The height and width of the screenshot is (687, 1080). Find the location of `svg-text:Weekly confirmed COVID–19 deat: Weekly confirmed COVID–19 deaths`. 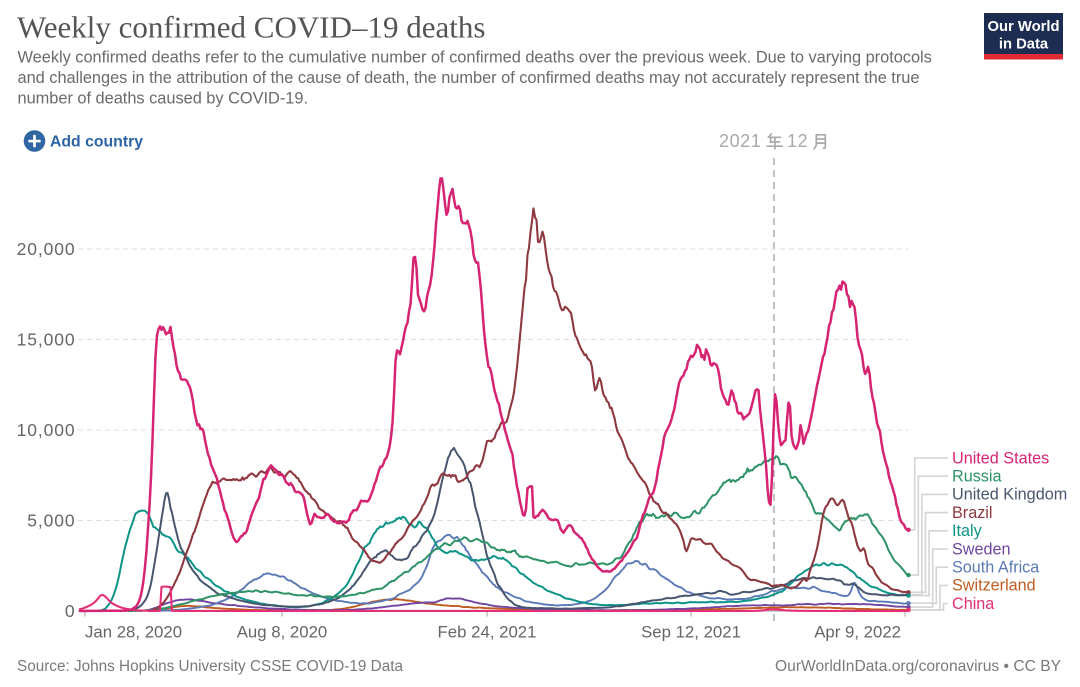

svg-text:Weekly confirmed COVID–19 deat: Weekly confirmed COVID–19 deaths is located at coordinates (251, 27).